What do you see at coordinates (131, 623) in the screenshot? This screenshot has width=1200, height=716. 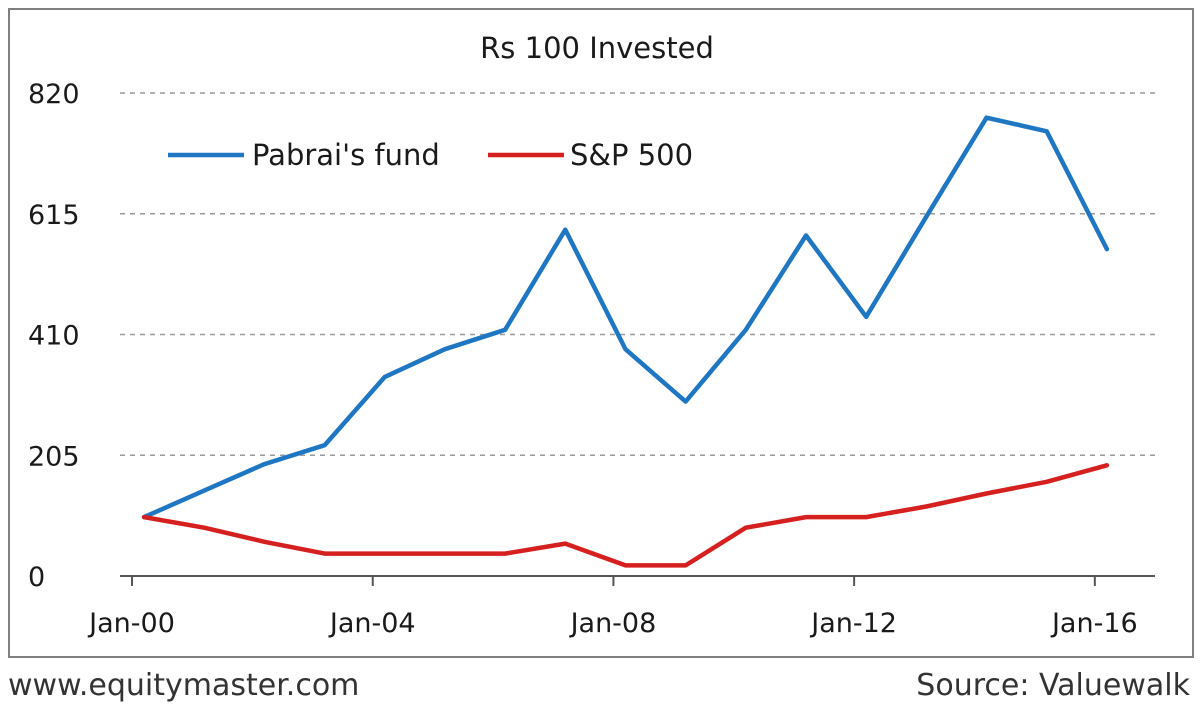 I see `x-tick-label: Jan-00` at bounding box center [131, 623].